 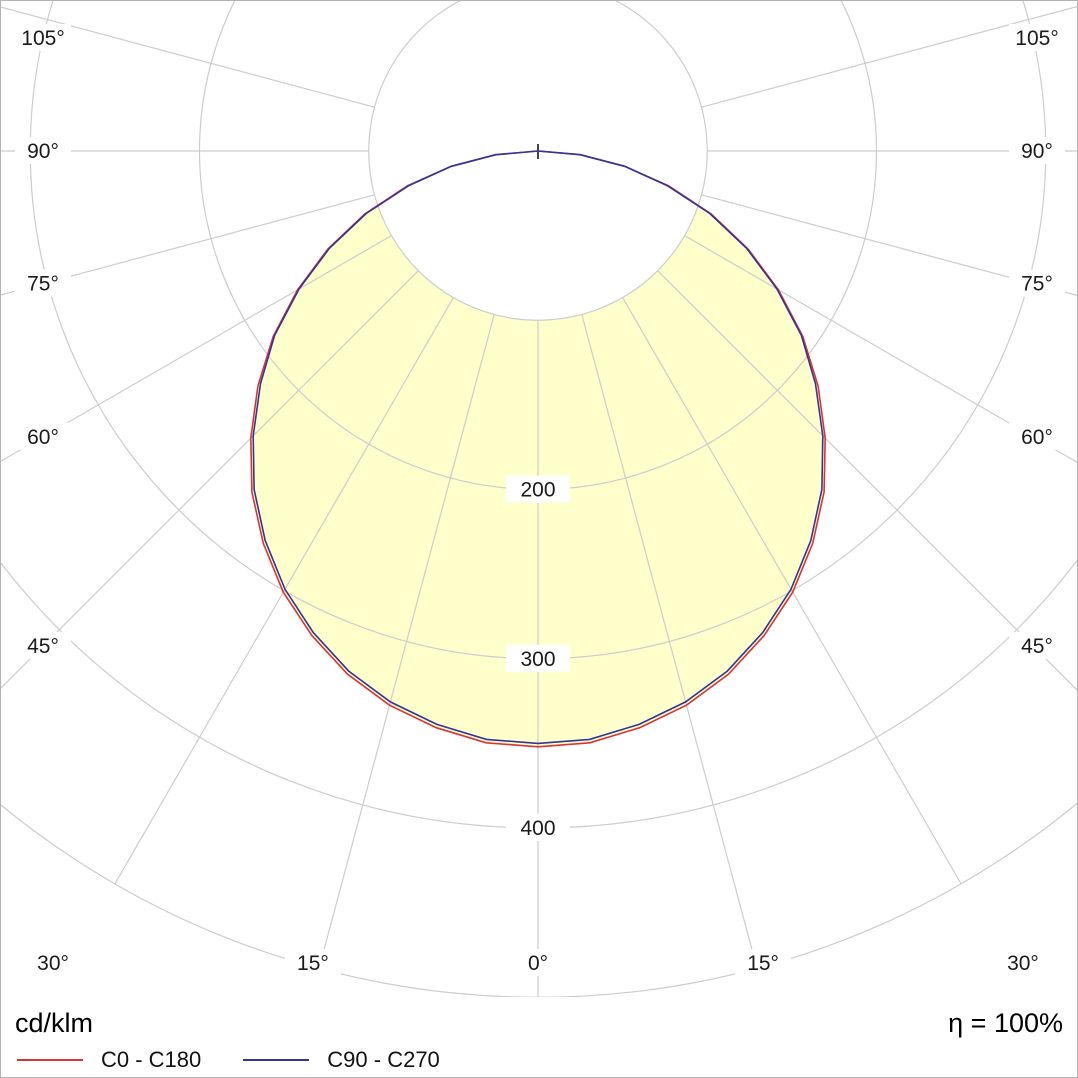 I want to click on inner-circle-mask, so click(x=538, y=161).